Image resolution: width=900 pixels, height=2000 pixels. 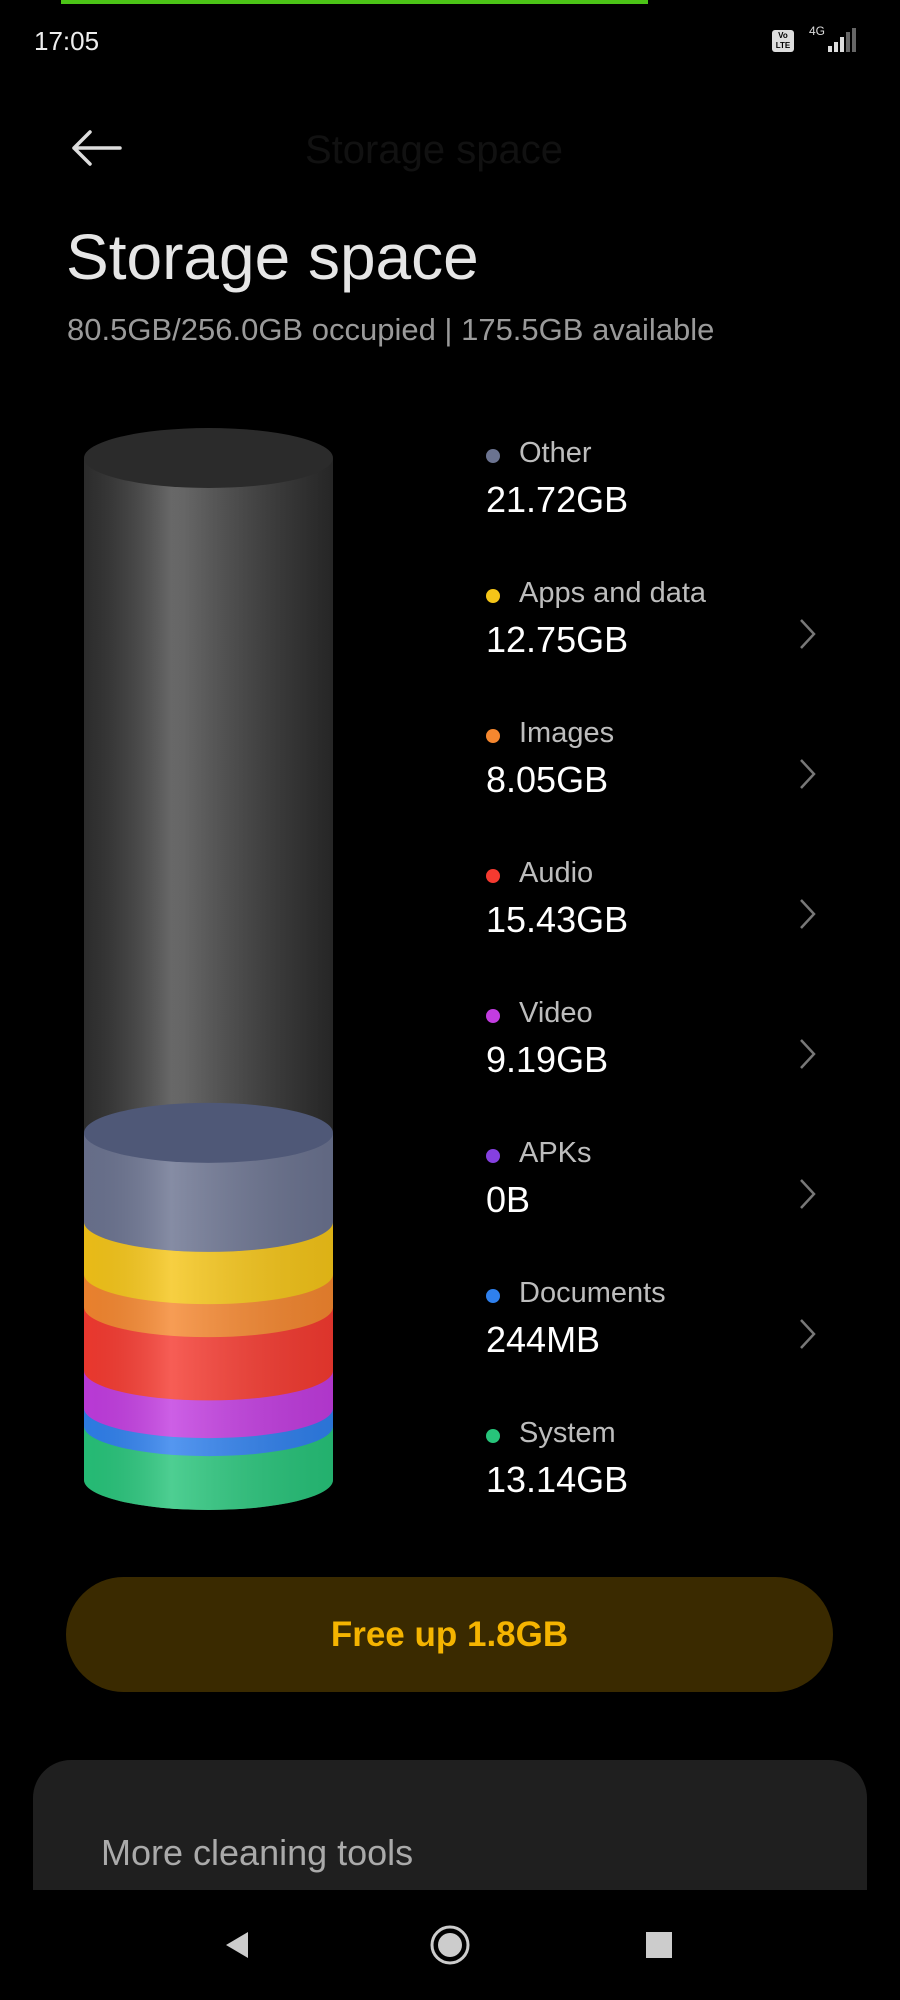 What do you see at coordinates (354, 2) in the screenshot?
I see `progress-indicator` at bounding box center [354, 2].